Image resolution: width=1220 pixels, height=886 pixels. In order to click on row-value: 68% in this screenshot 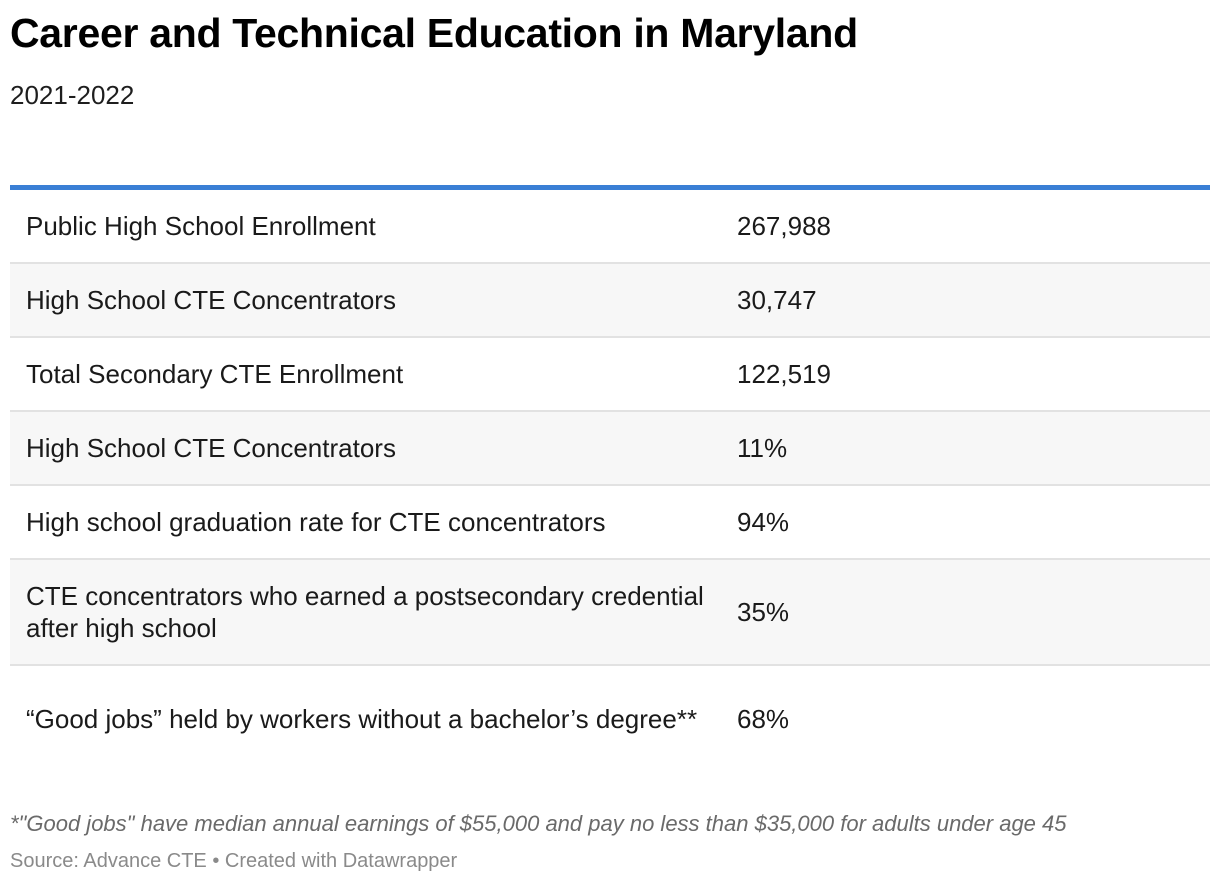, I will do `click(763, 719)`.